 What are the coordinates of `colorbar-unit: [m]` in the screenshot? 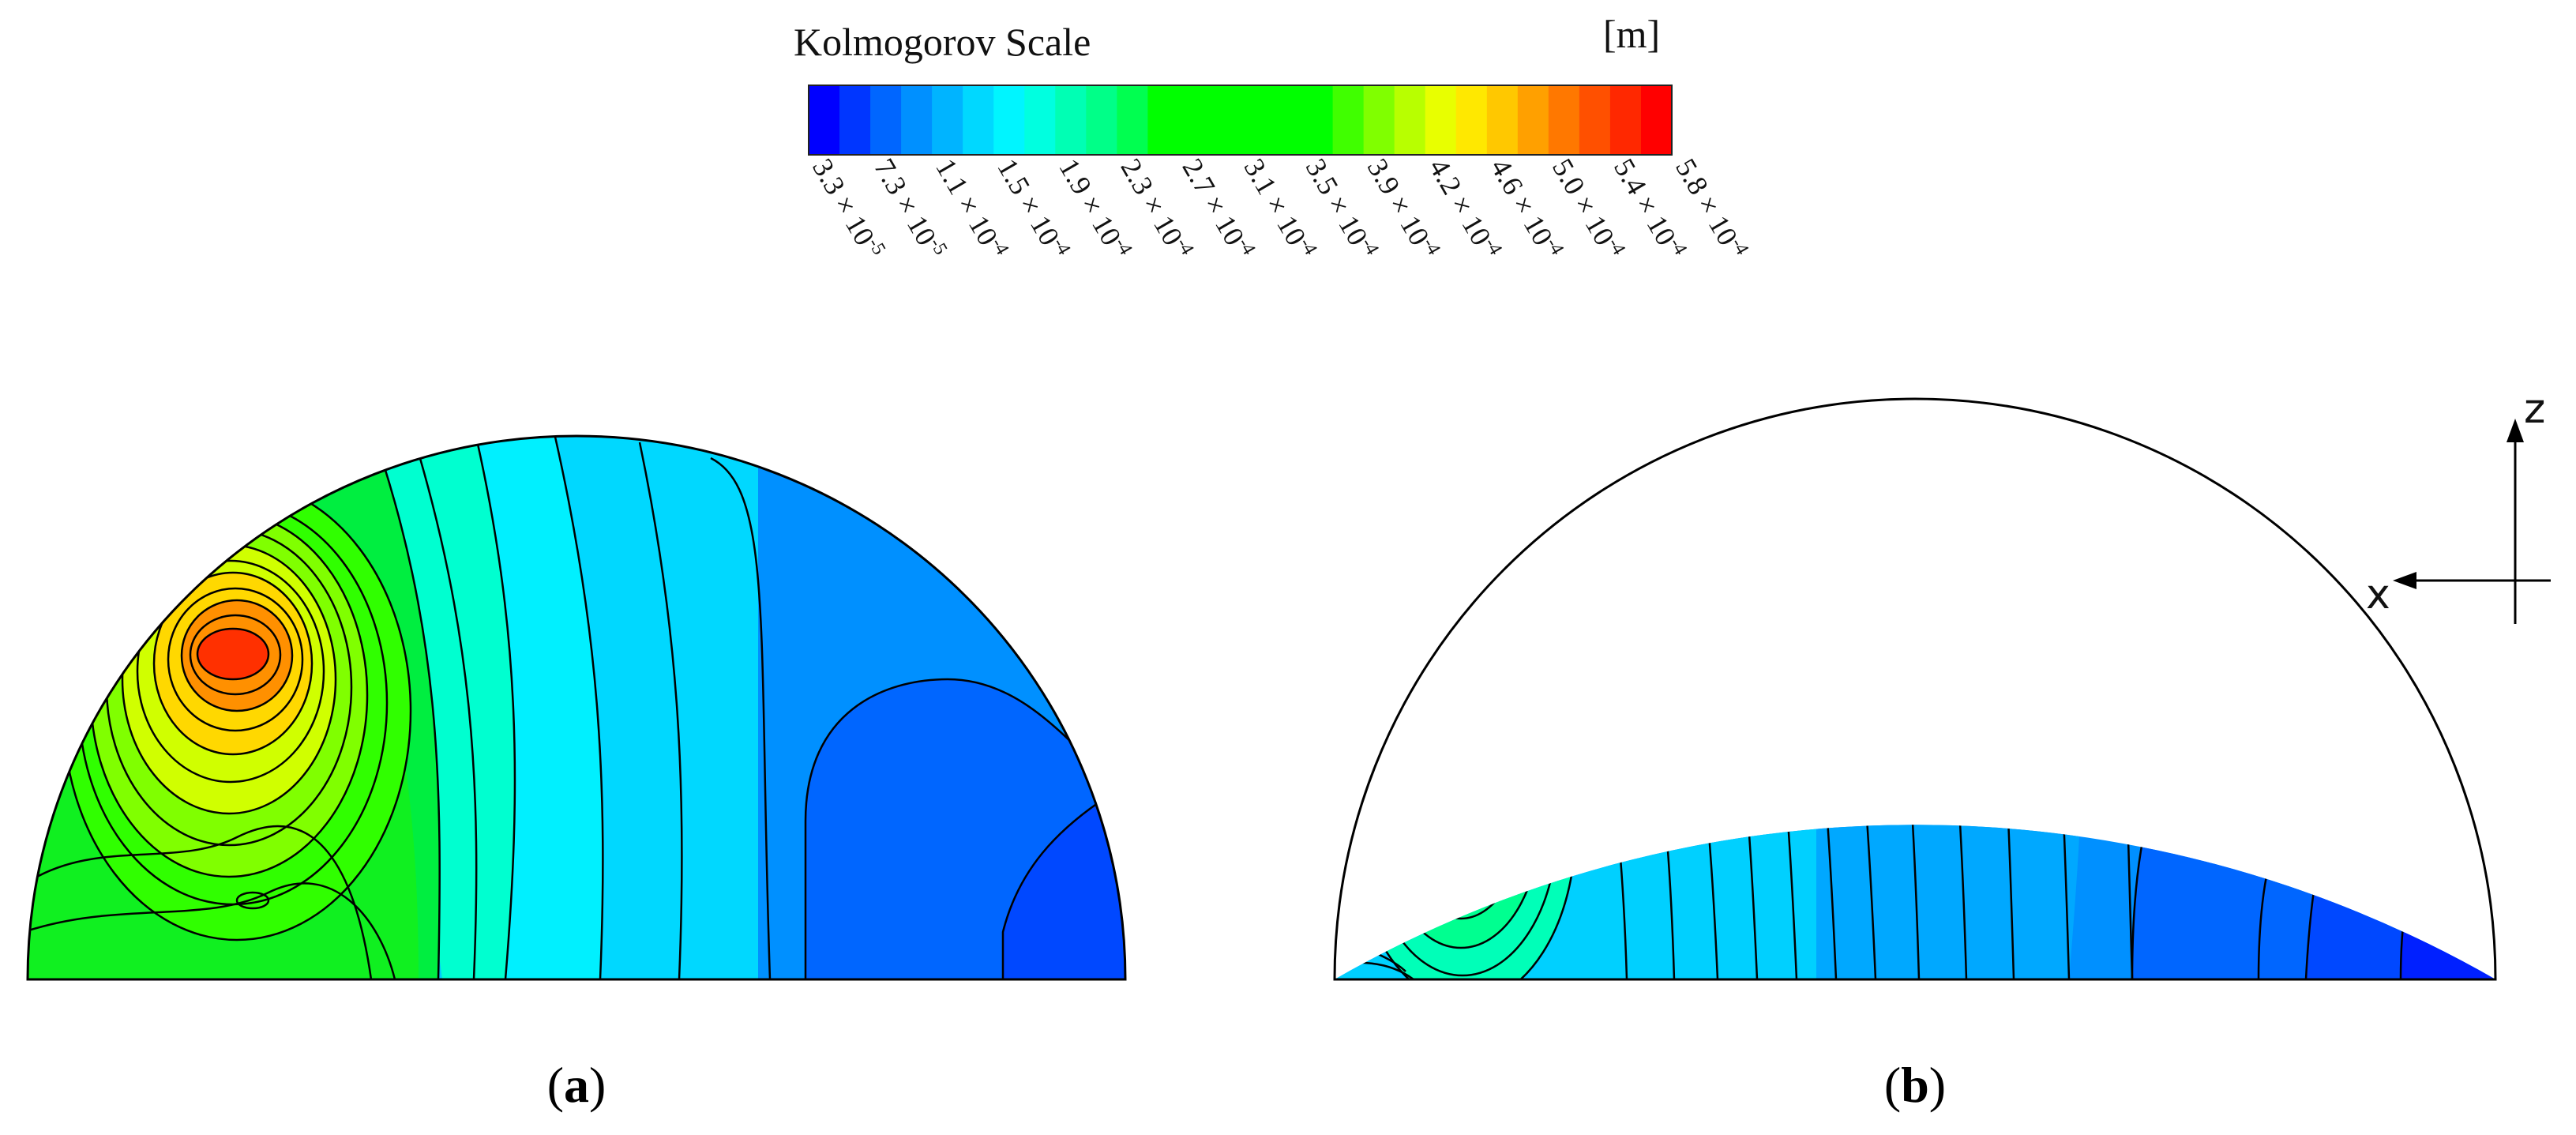 It's located at (1631, 34).